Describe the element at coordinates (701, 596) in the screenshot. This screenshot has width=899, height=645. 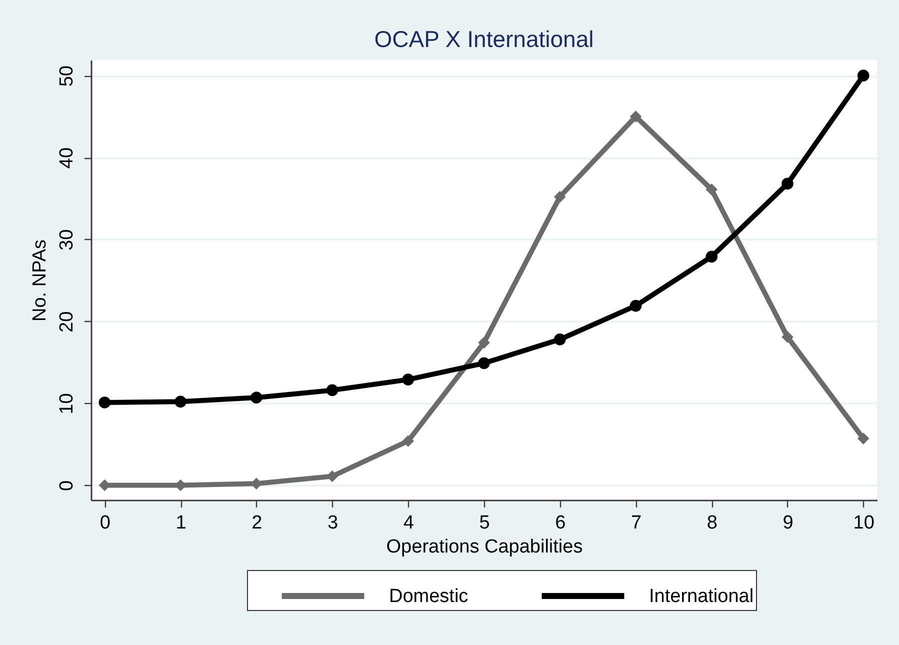
I see `legend-label: International` at that location.